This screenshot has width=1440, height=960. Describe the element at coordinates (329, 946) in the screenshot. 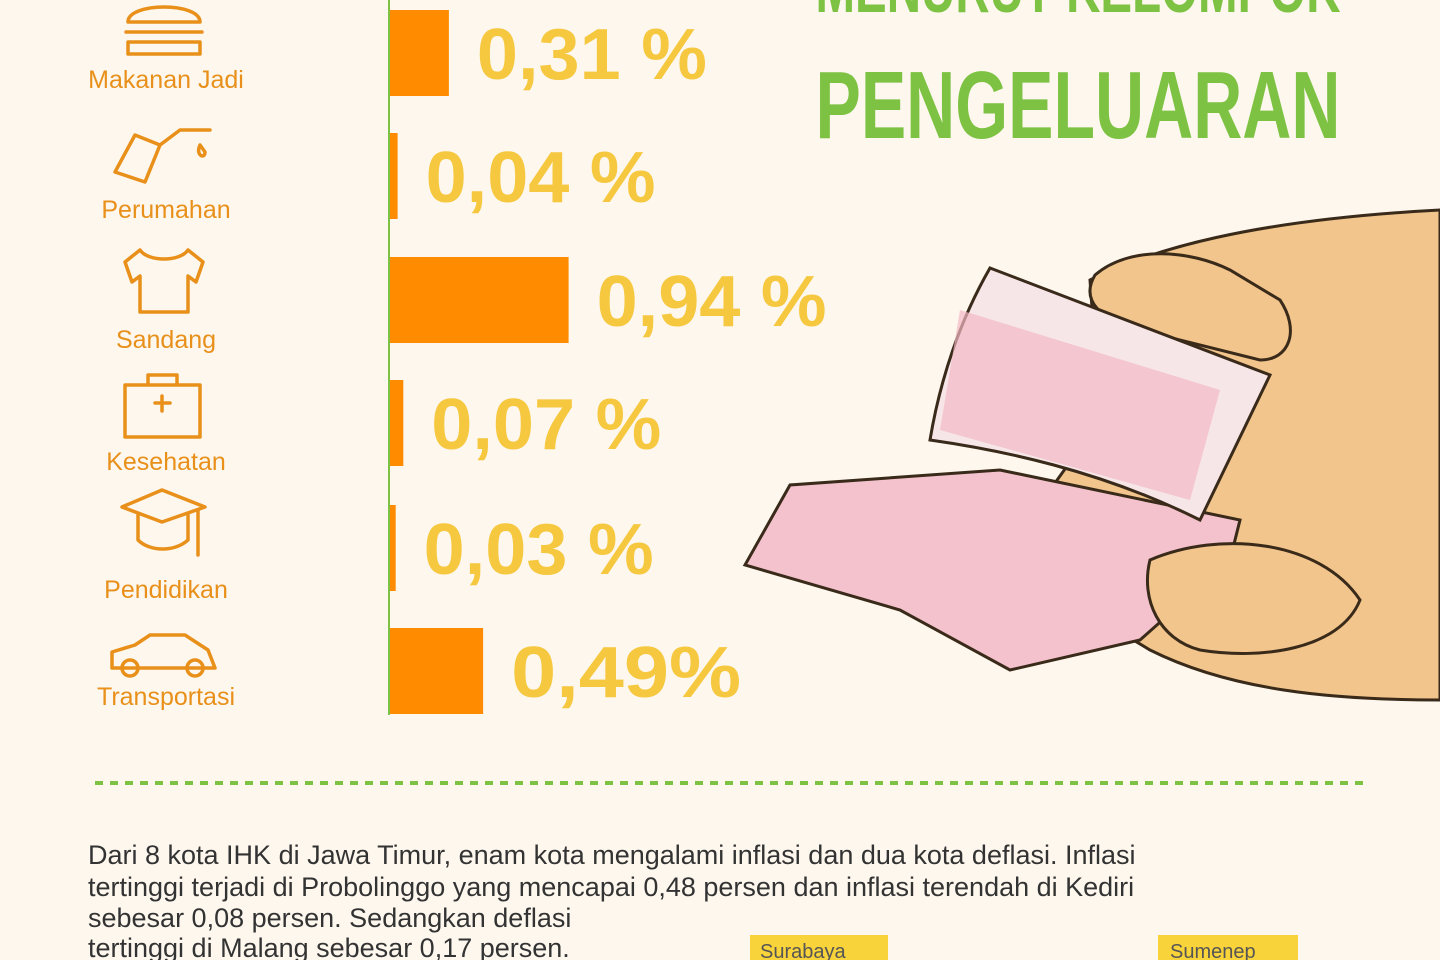

I see `paragraph-line: tertinggi di Malang sebesar 0,17 persen.` at that location.